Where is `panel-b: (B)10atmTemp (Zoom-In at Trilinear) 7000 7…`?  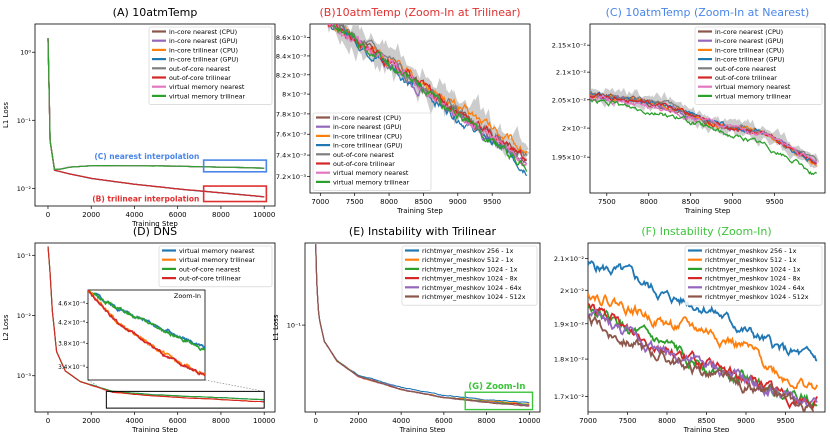
panel-b: (B)10atmTemp (Zoom-In at Trilinear) 7000 7… is located at coordinates (403, 110).